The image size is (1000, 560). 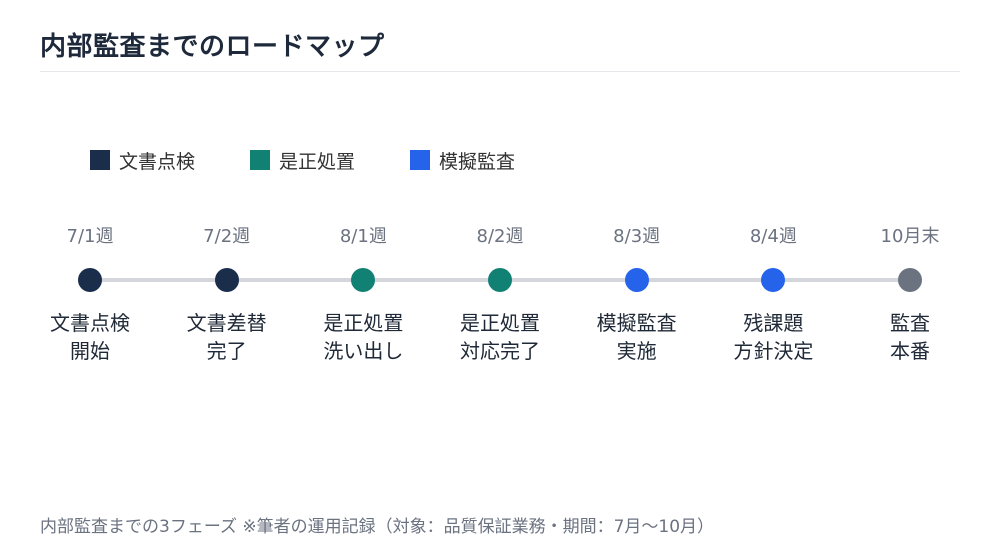 I want to click on milestone-label-line: 対応完了, so click(x=500, y=351).